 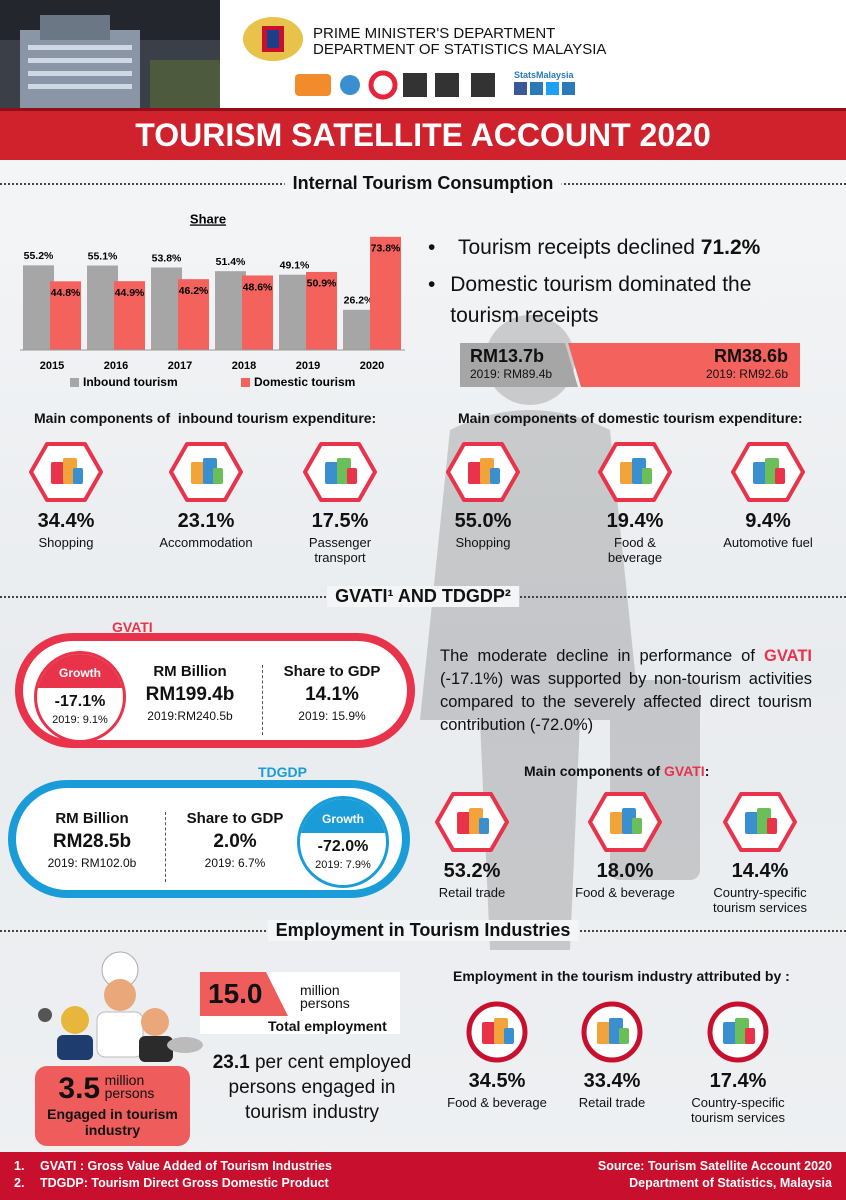 What do you see at coordinates (231, 1062) in the screenshot?
I see `value: 23.1` at bounding box center [231, 1062].